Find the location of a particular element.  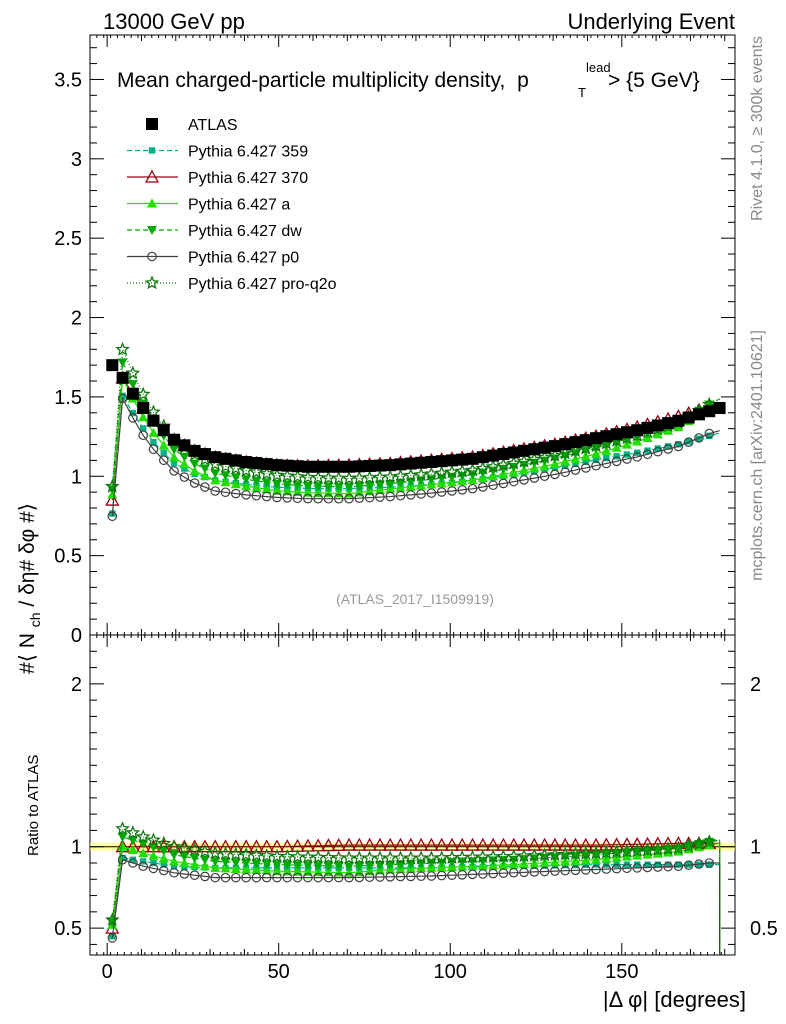

ratio-line-pythia-6-427-p0 is located at coordinates (416, 906).